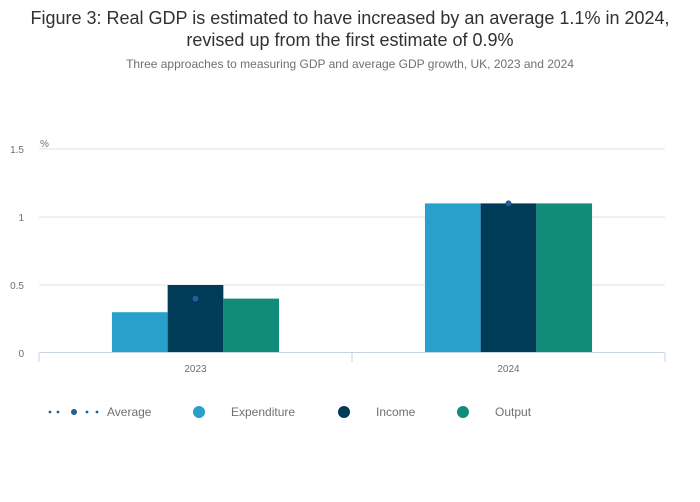  What do you see at coordinates (139, 332) in the screenshot?
I see `bar-expenditure-2023` at bounding box center [139, 332].